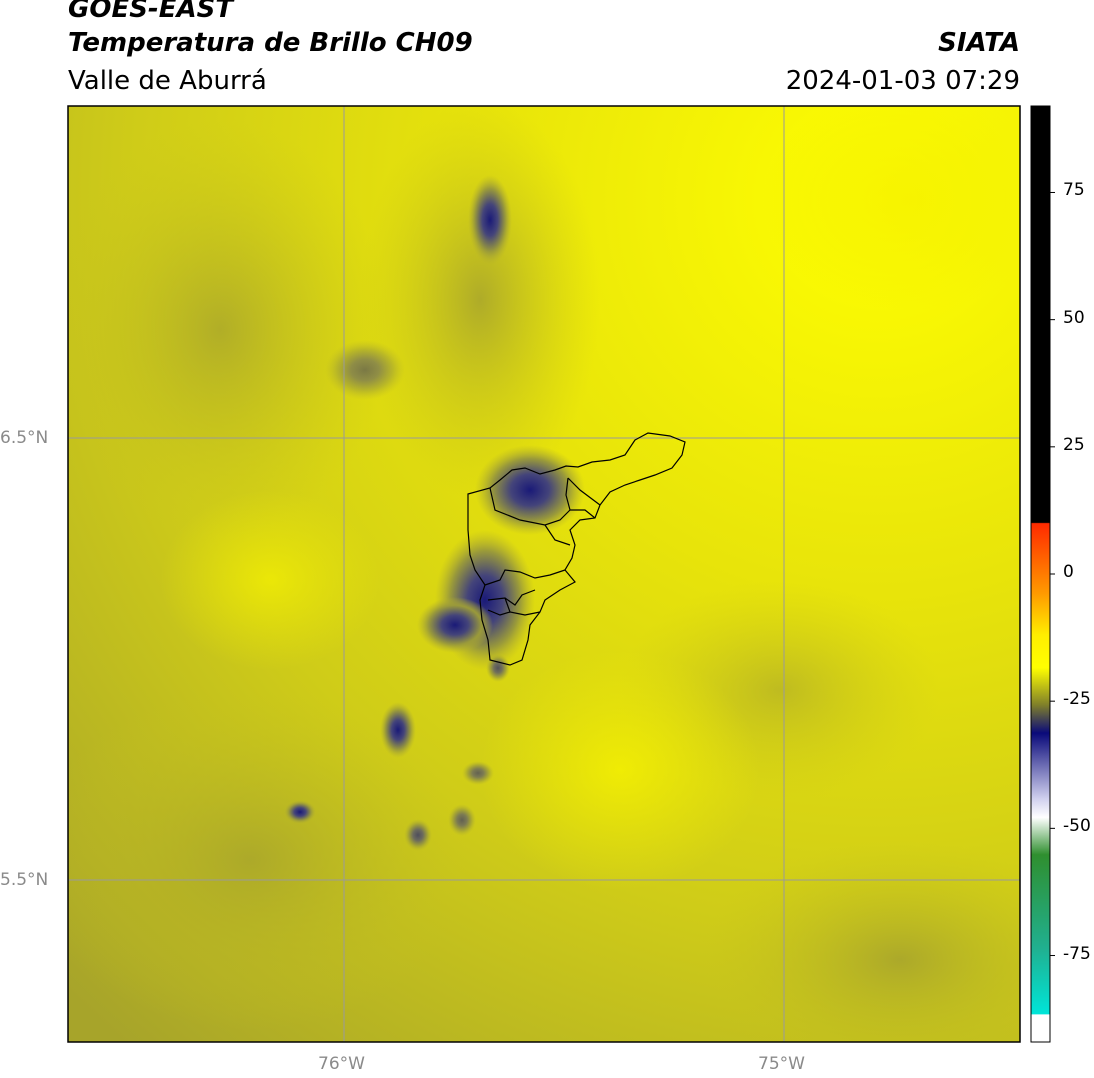  What do you see at coordinates (24, 438) in the screenshot?
I see `lat-label-6-5n: 6.5°N` at bounding box center [24, 438].